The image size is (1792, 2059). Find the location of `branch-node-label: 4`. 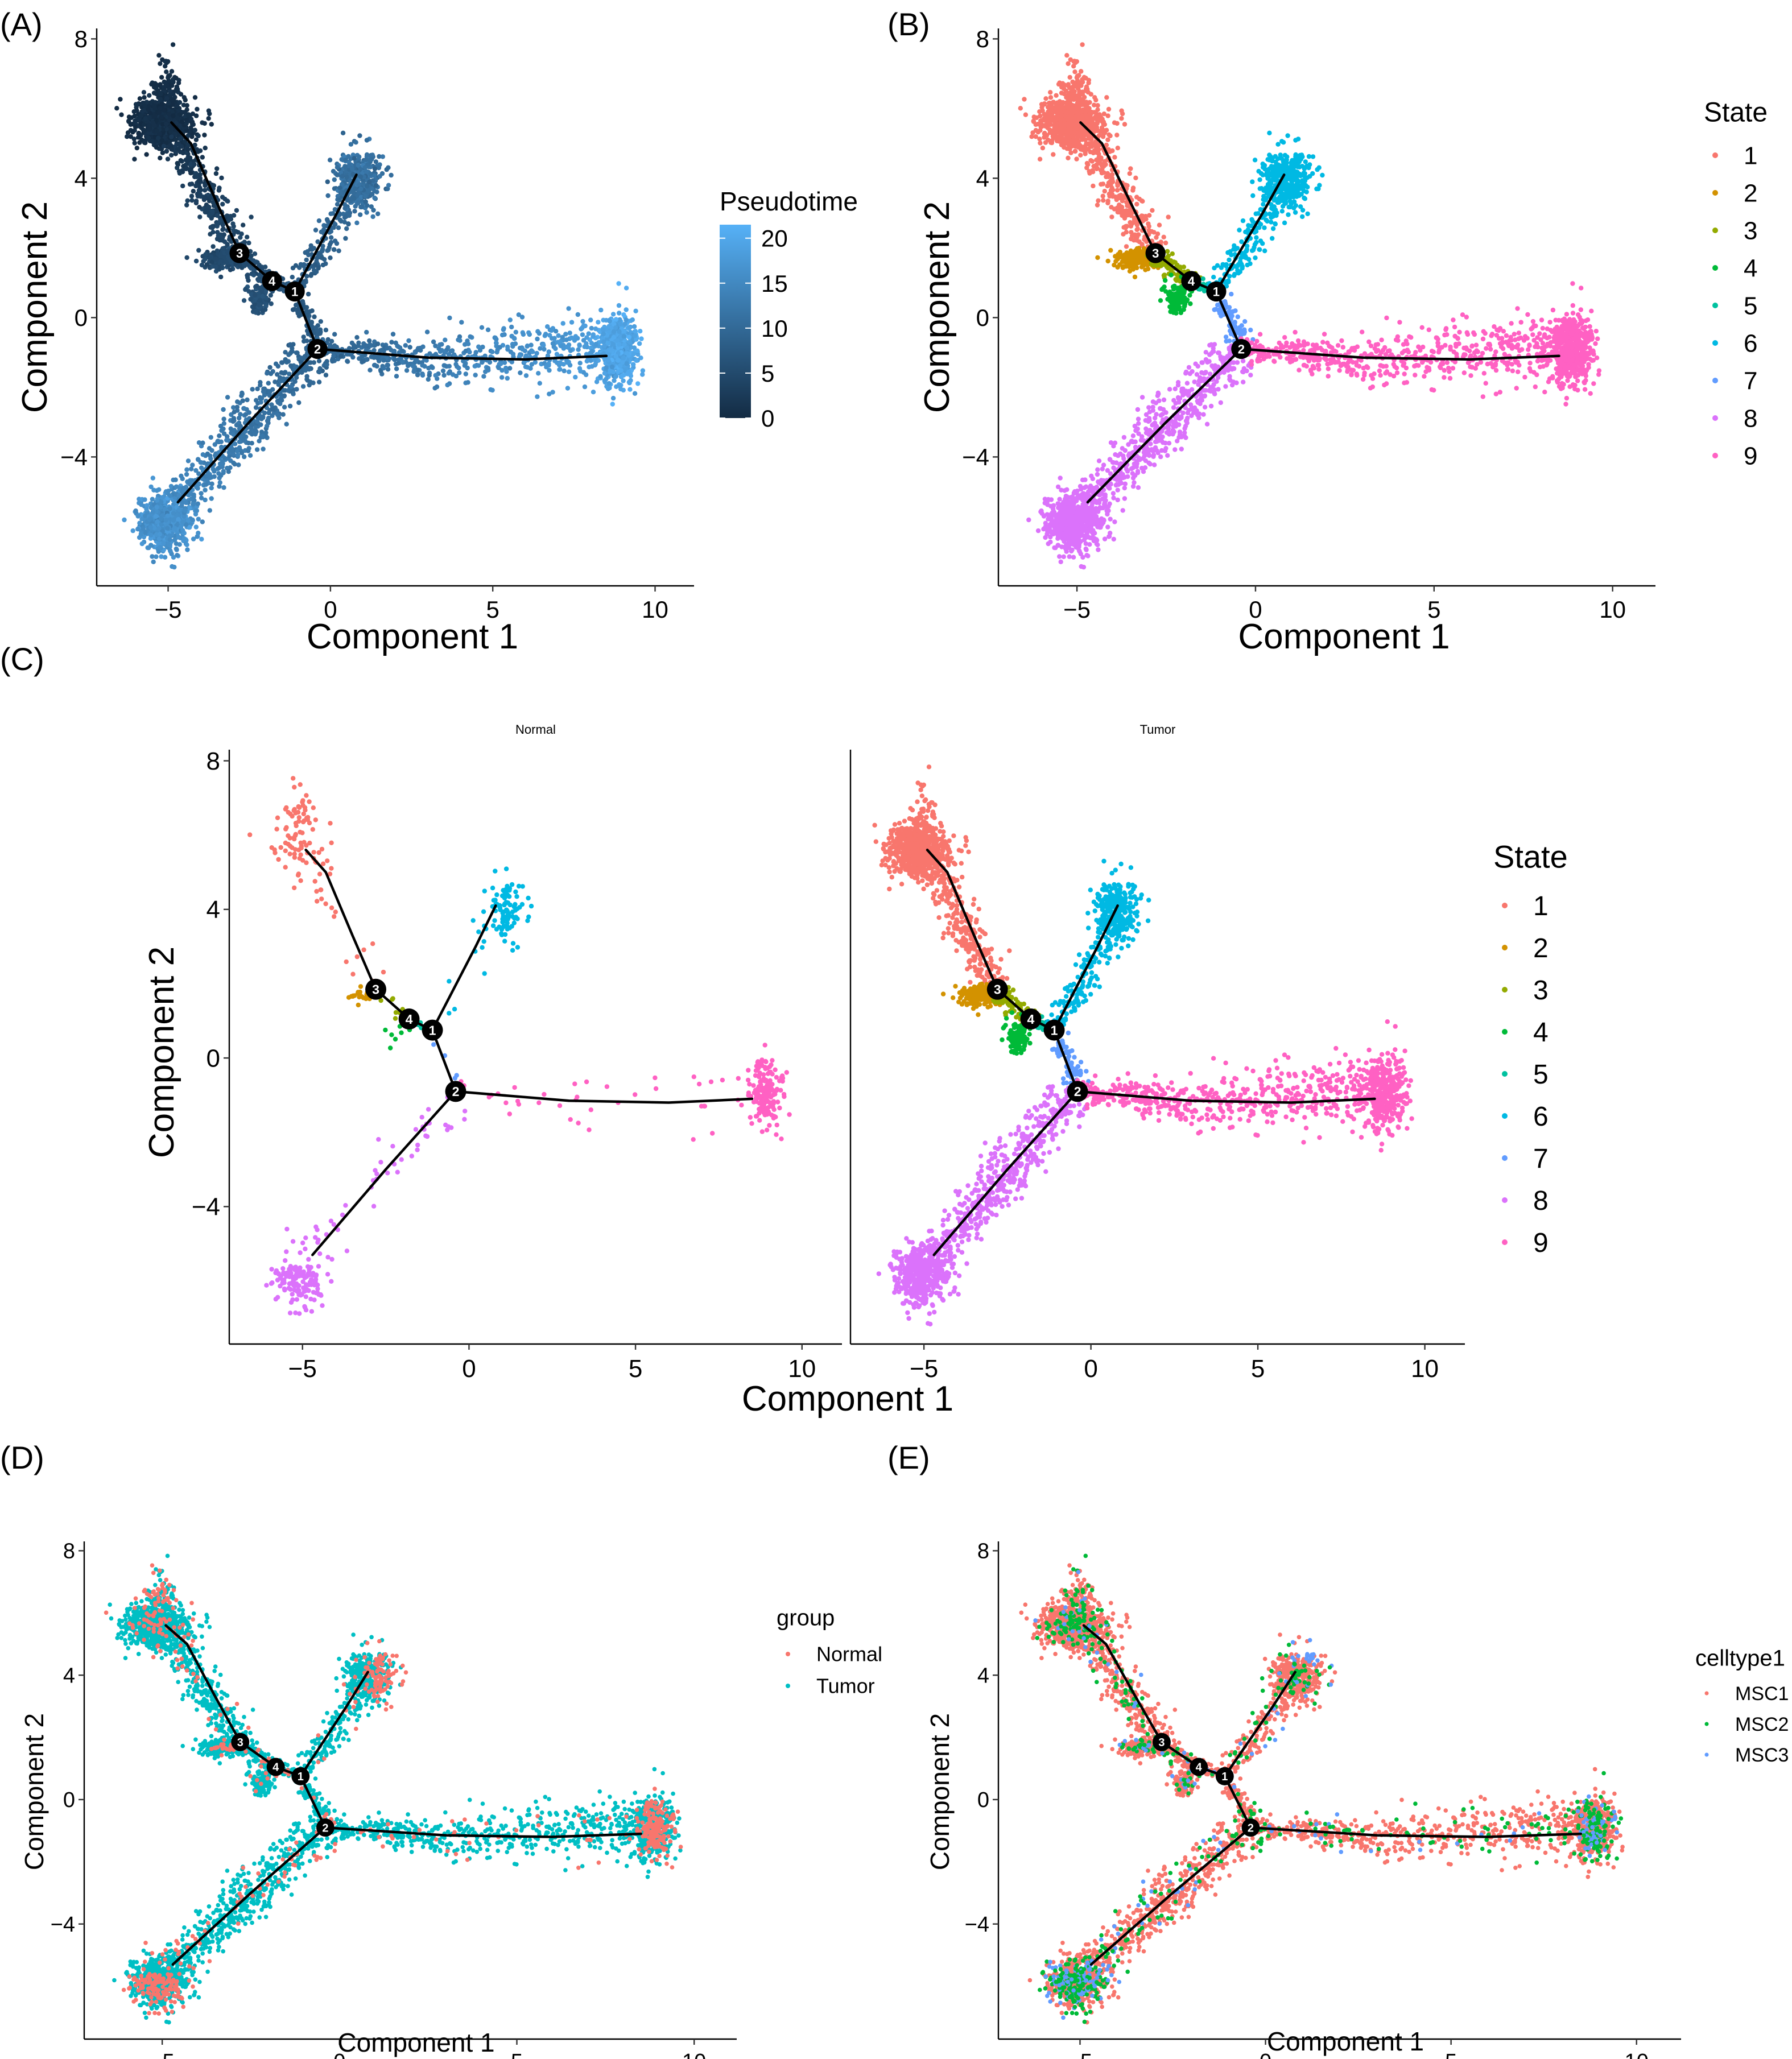

branch-node-label: 4 is located at coordinates (272, 281).